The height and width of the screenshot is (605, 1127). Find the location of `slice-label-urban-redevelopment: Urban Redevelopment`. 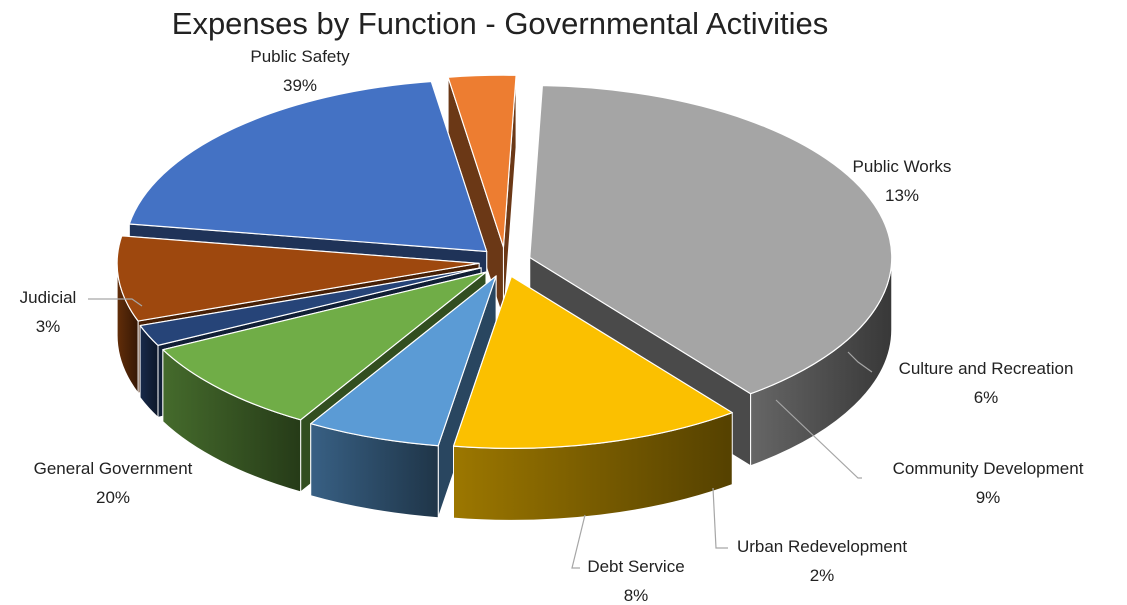

slice-label-urban-redevelopment: Urban Redevelopment is located at coordinates (822, 546).